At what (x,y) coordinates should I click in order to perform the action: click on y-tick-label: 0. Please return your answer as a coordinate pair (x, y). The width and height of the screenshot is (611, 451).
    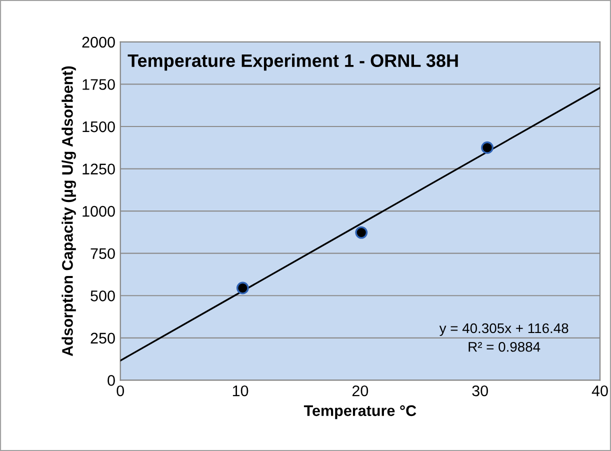
    Looking at the image, I should click on (111, 380).